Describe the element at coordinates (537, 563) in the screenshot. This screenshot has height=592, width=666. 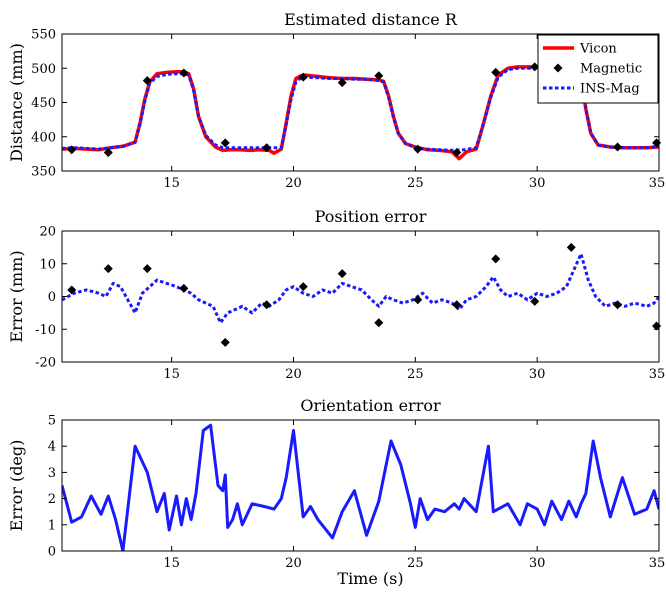
I see `x-tick-label-2-3: 30` at that location.